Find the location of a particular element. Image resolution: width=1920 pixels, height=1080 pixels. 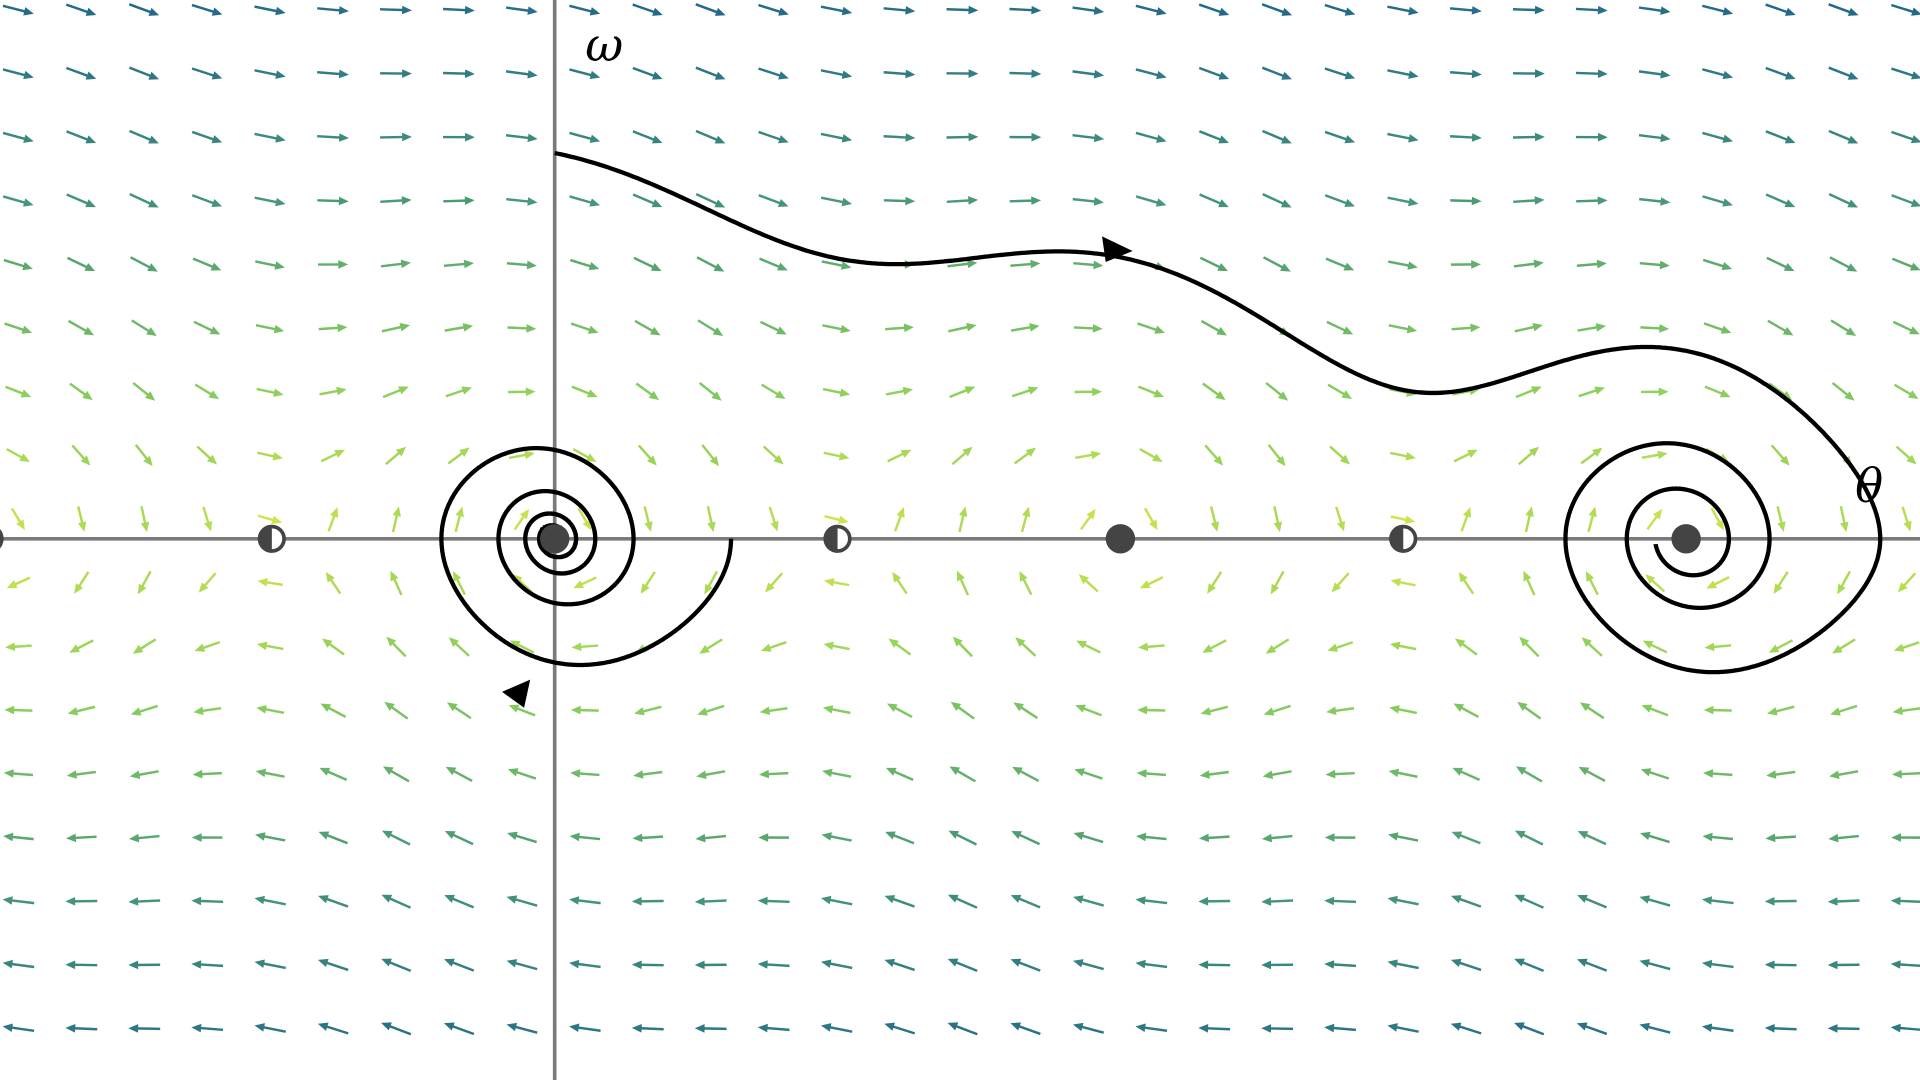

saddle-point is located at coordinates (837, 538).